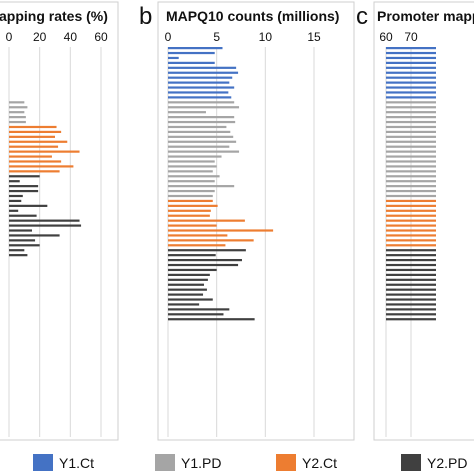  Describe the element at coordinates (201, 463) in the screenshot. I see `legend-label: Y1.PD` at that location.